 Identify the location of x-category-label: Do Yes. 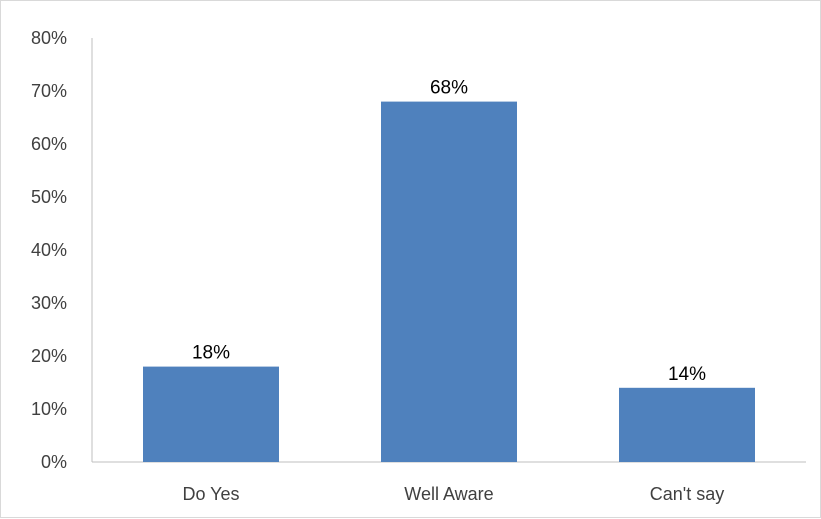
(210, 494).